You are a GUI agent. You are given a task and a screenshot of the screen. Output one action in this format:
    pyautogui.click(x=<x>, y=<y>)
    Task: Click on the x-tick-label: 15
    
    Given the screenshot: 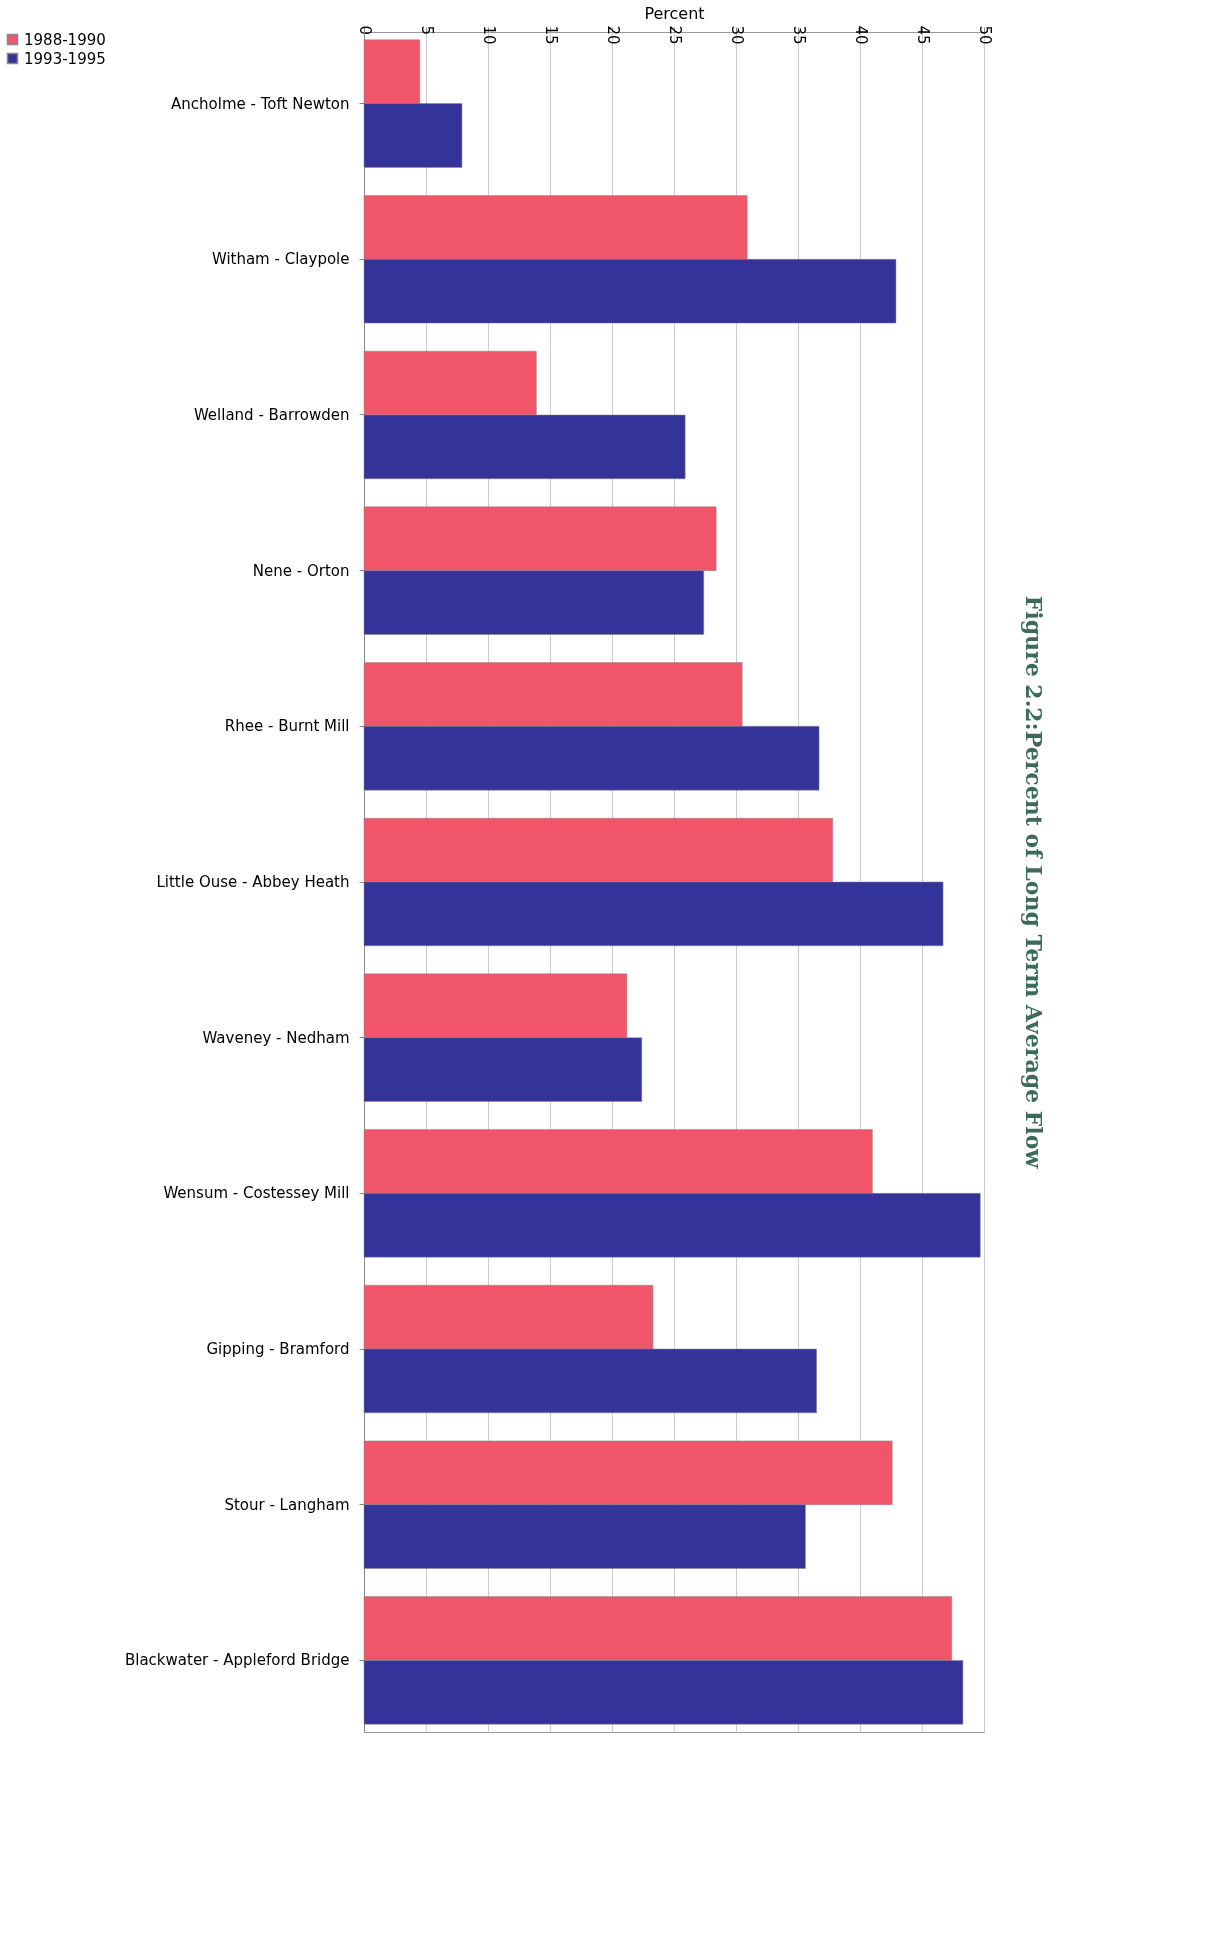 What is the action you would take?
    pyautogui.click(x=550, y=35)
    